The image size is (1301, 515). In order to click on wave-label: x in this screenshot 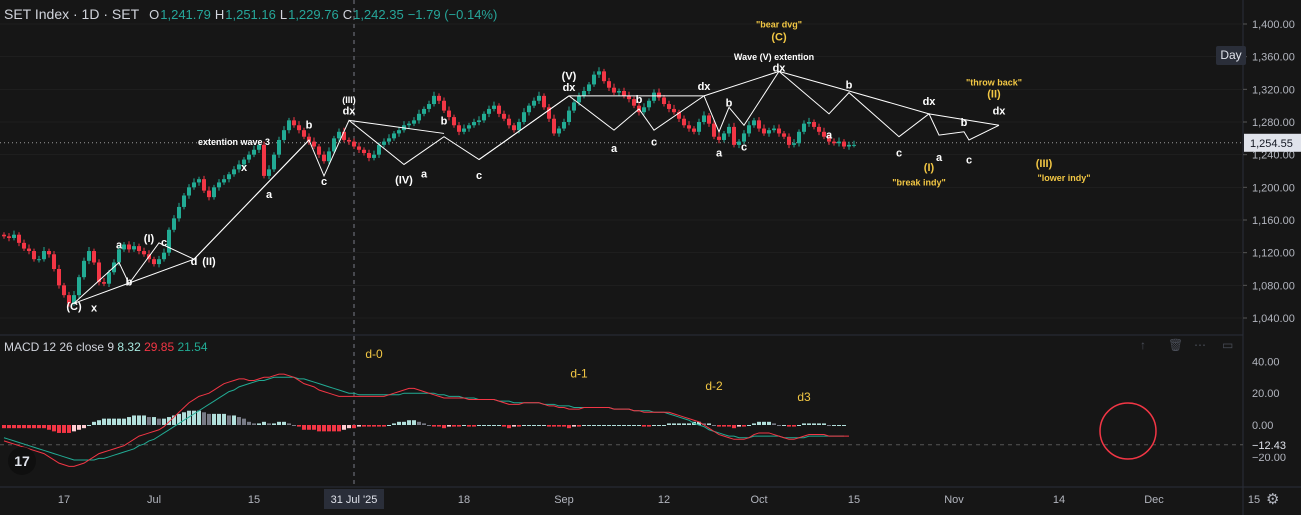, I will do `click(244, 168)`.